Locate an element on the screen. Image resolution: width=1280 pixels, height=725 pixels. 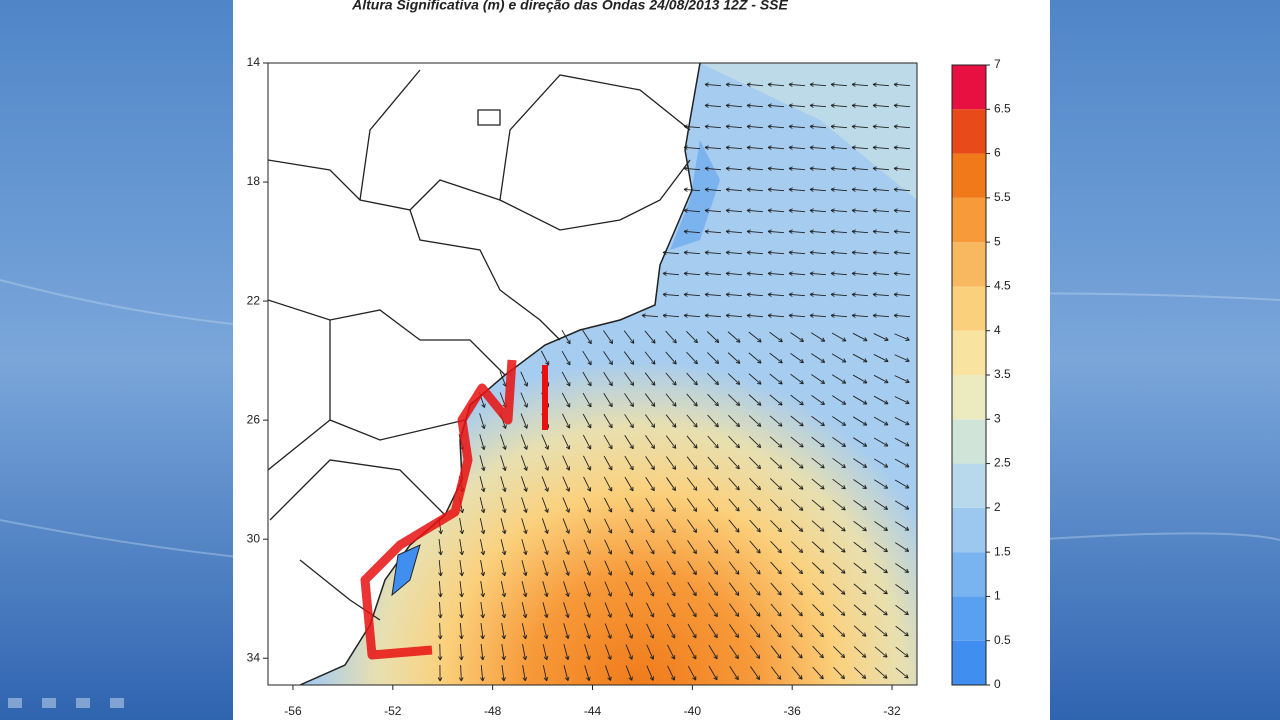
colorbar-label: 4 is located at coordinates (997, 330).